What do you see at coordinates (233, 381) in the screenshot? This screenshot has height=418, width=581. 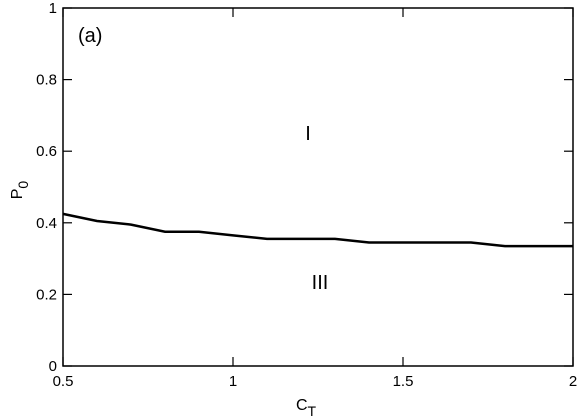 I see `x-tick-label: 1` at bounding box center [233, 381].